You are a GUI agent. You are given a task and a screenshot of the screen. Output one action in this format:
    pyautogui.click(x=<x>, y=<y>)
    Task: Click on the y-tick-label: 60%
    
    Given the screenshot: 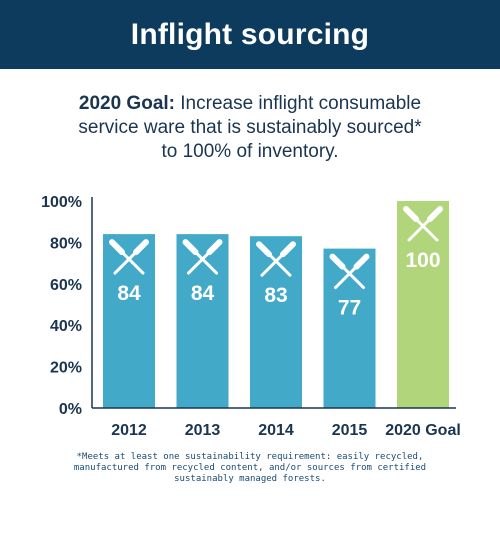 What is the action you would take?
    pyautogui.click(x=66, y=285)
    